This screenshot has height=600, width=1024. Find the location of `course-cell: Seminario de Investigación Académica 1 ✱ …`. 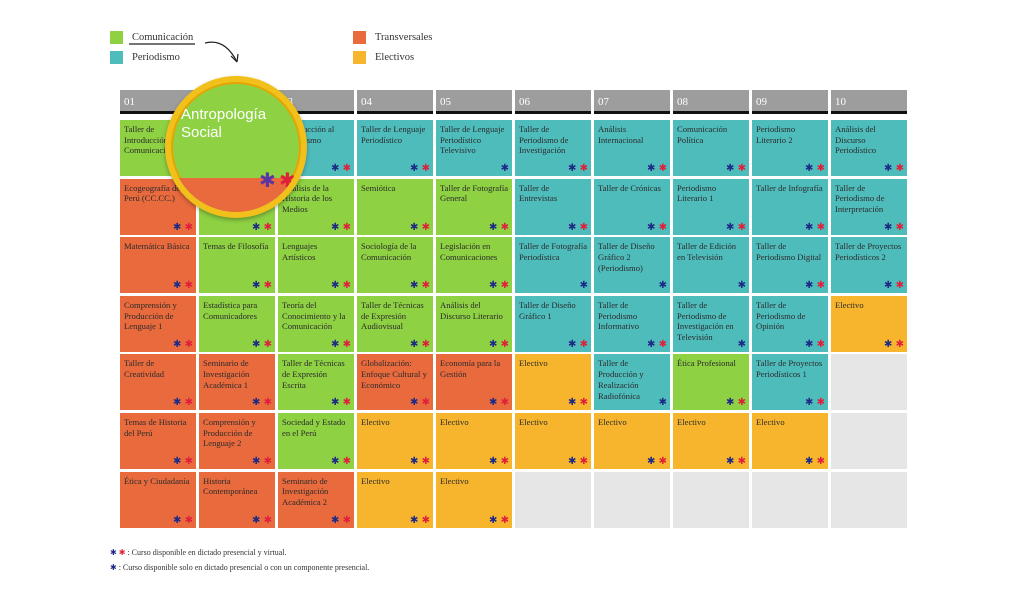

course-cell: Seminario de Investigación Académica 1 ✱ … is located at coordinates (237, 382).